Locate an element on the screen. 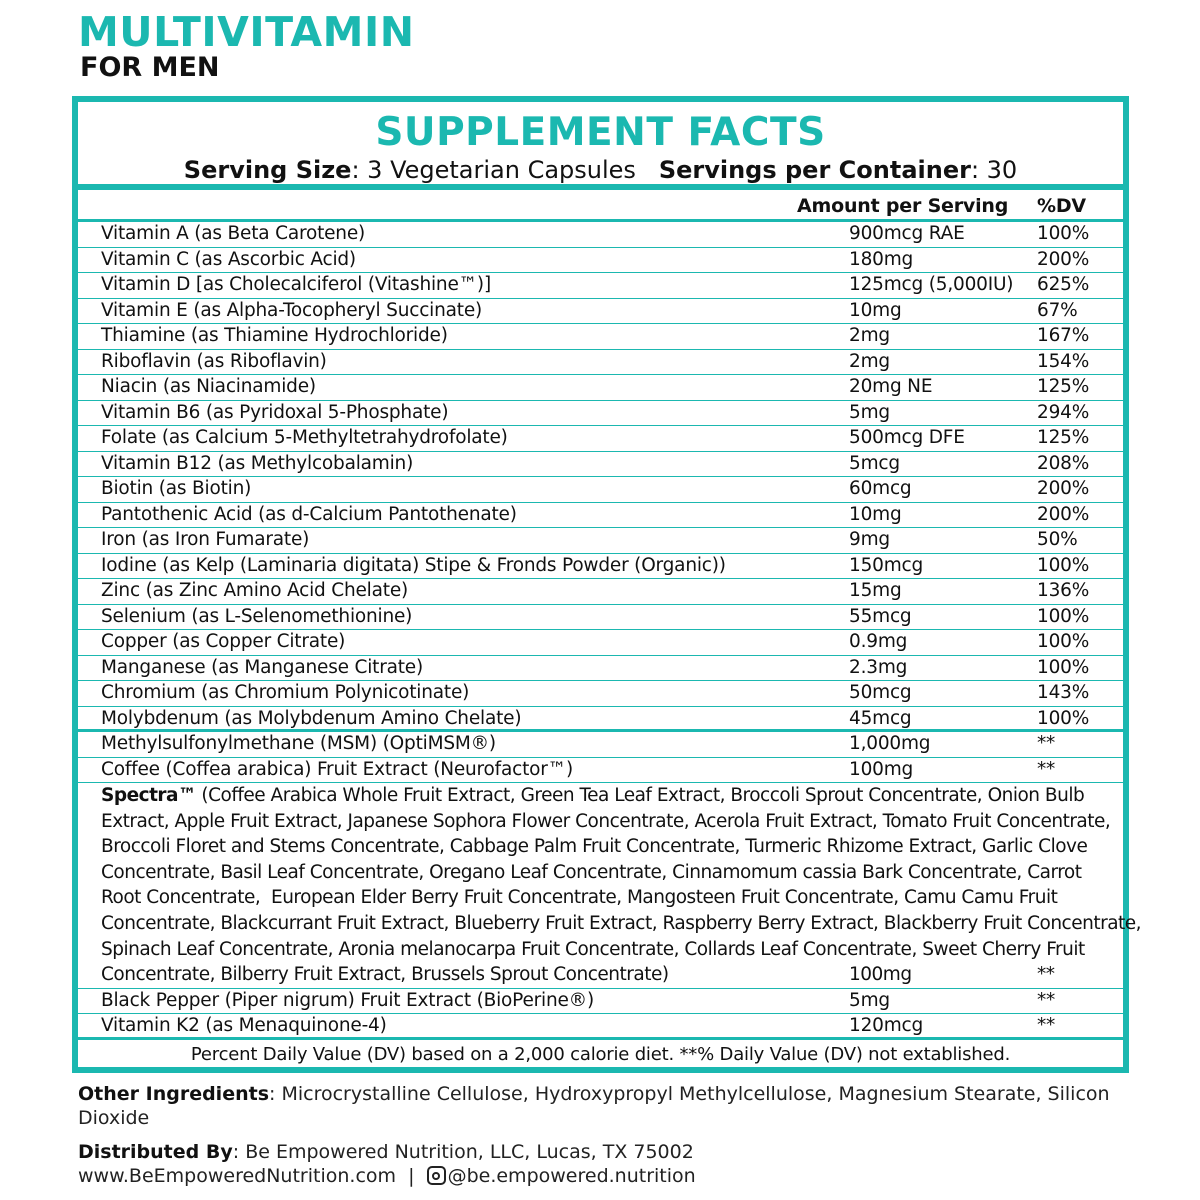 The height and width of the screenshot is (1200, 1200). nutrient-dv: 125% is located at coordinates (1063, 437).